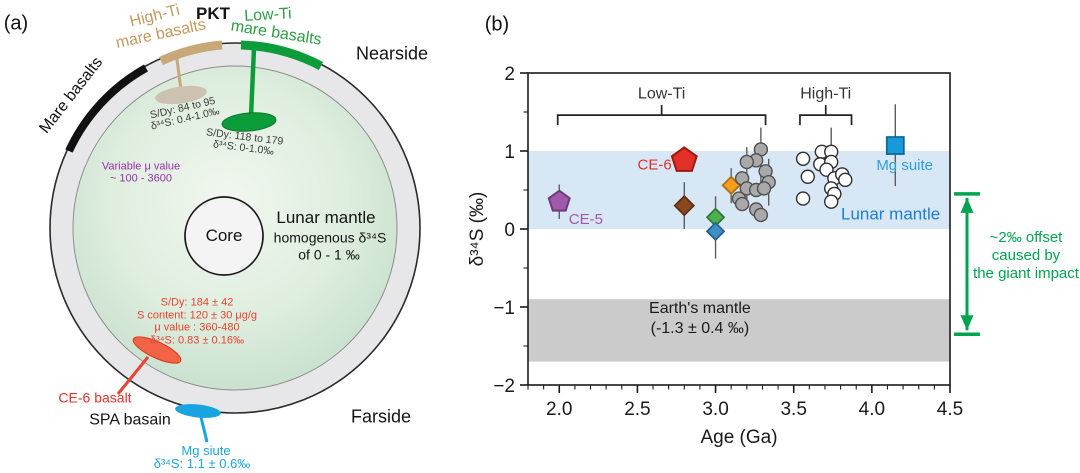 The image size is (1080, 473). What do you see at coordinates (330, 237) in the screenshot?
I see `lunar-mantle-subtitle-1: homogenous δ³⁴S` at bounding box center [330, 237].